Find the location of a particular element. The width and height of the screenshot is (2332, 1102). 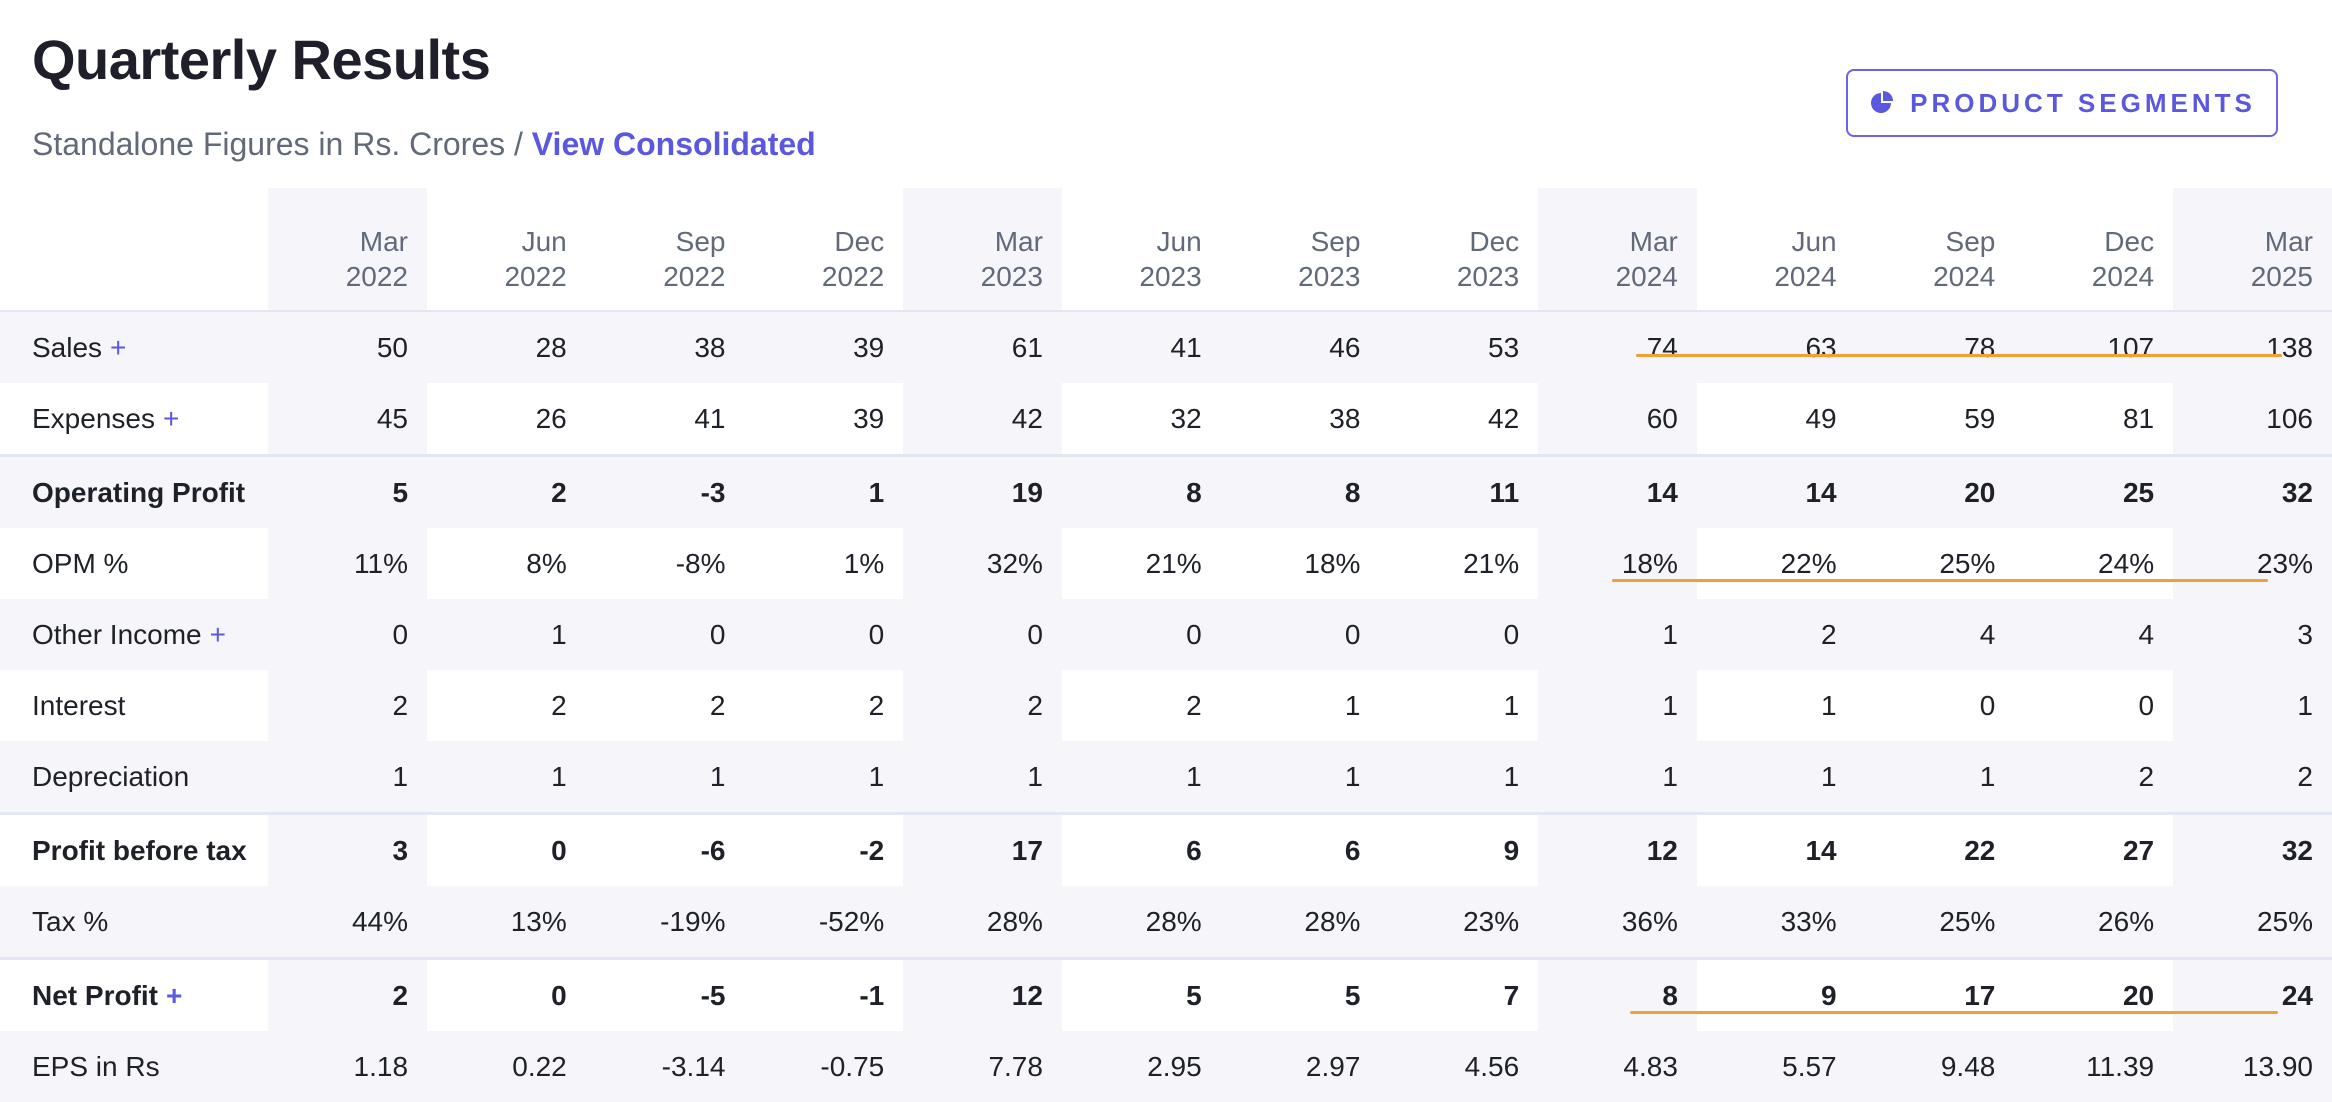

column-header-year: 2023 is located at coordinates (1170, 276).